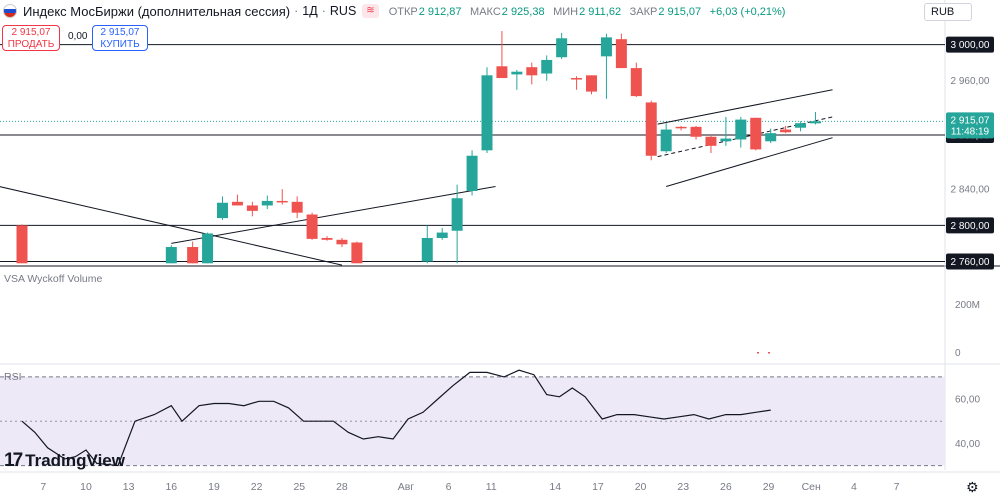  I want to click on rsi-tick-label: 60,00, so click(967, 400).